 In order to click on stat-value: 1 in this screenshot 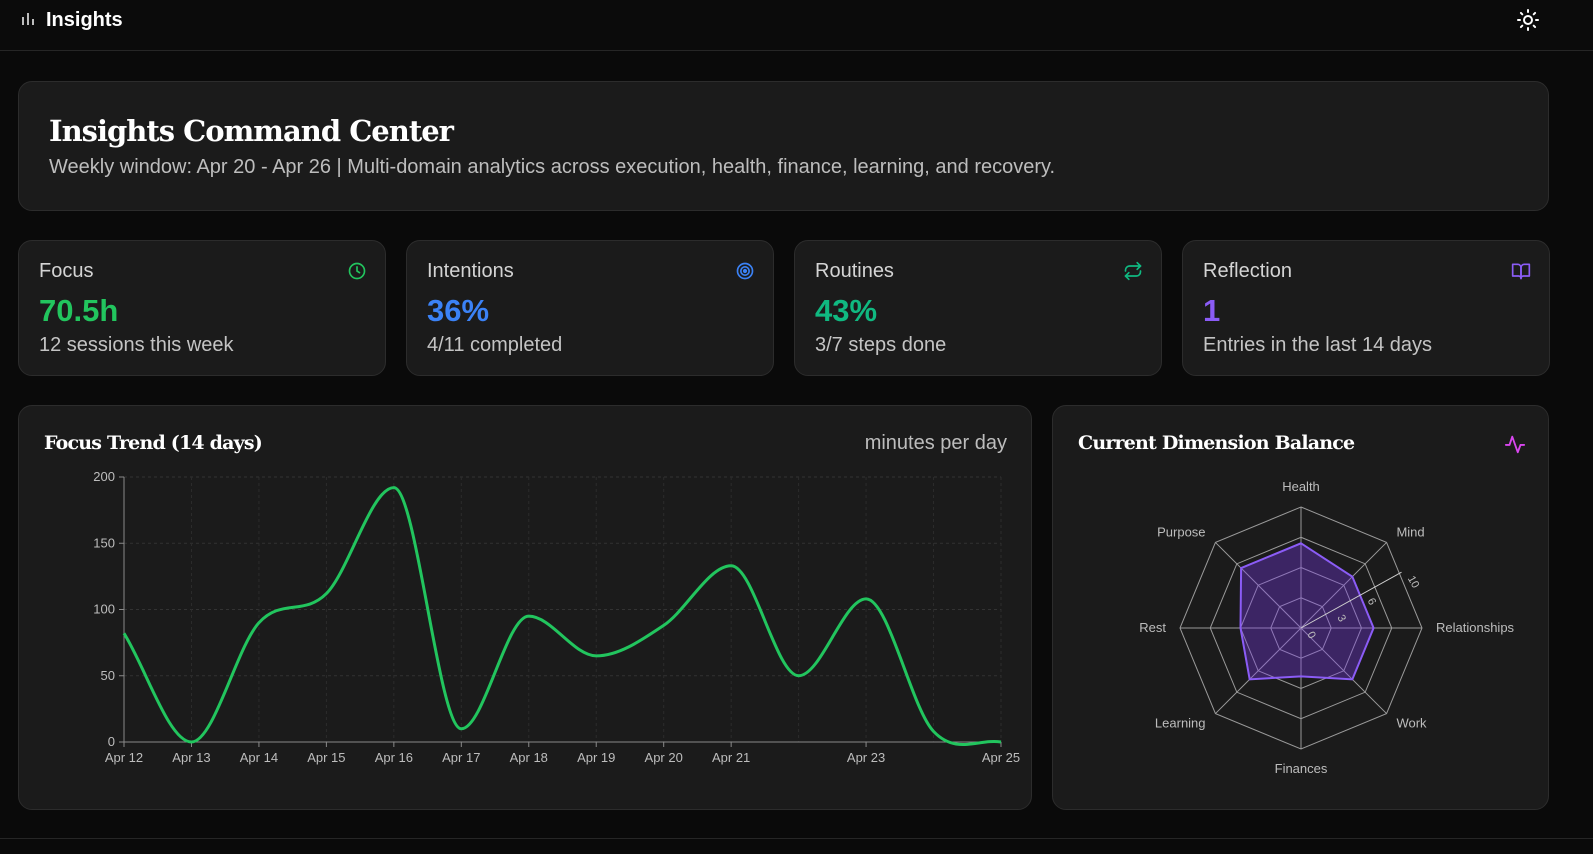, I will do `click(1212, 310)`.